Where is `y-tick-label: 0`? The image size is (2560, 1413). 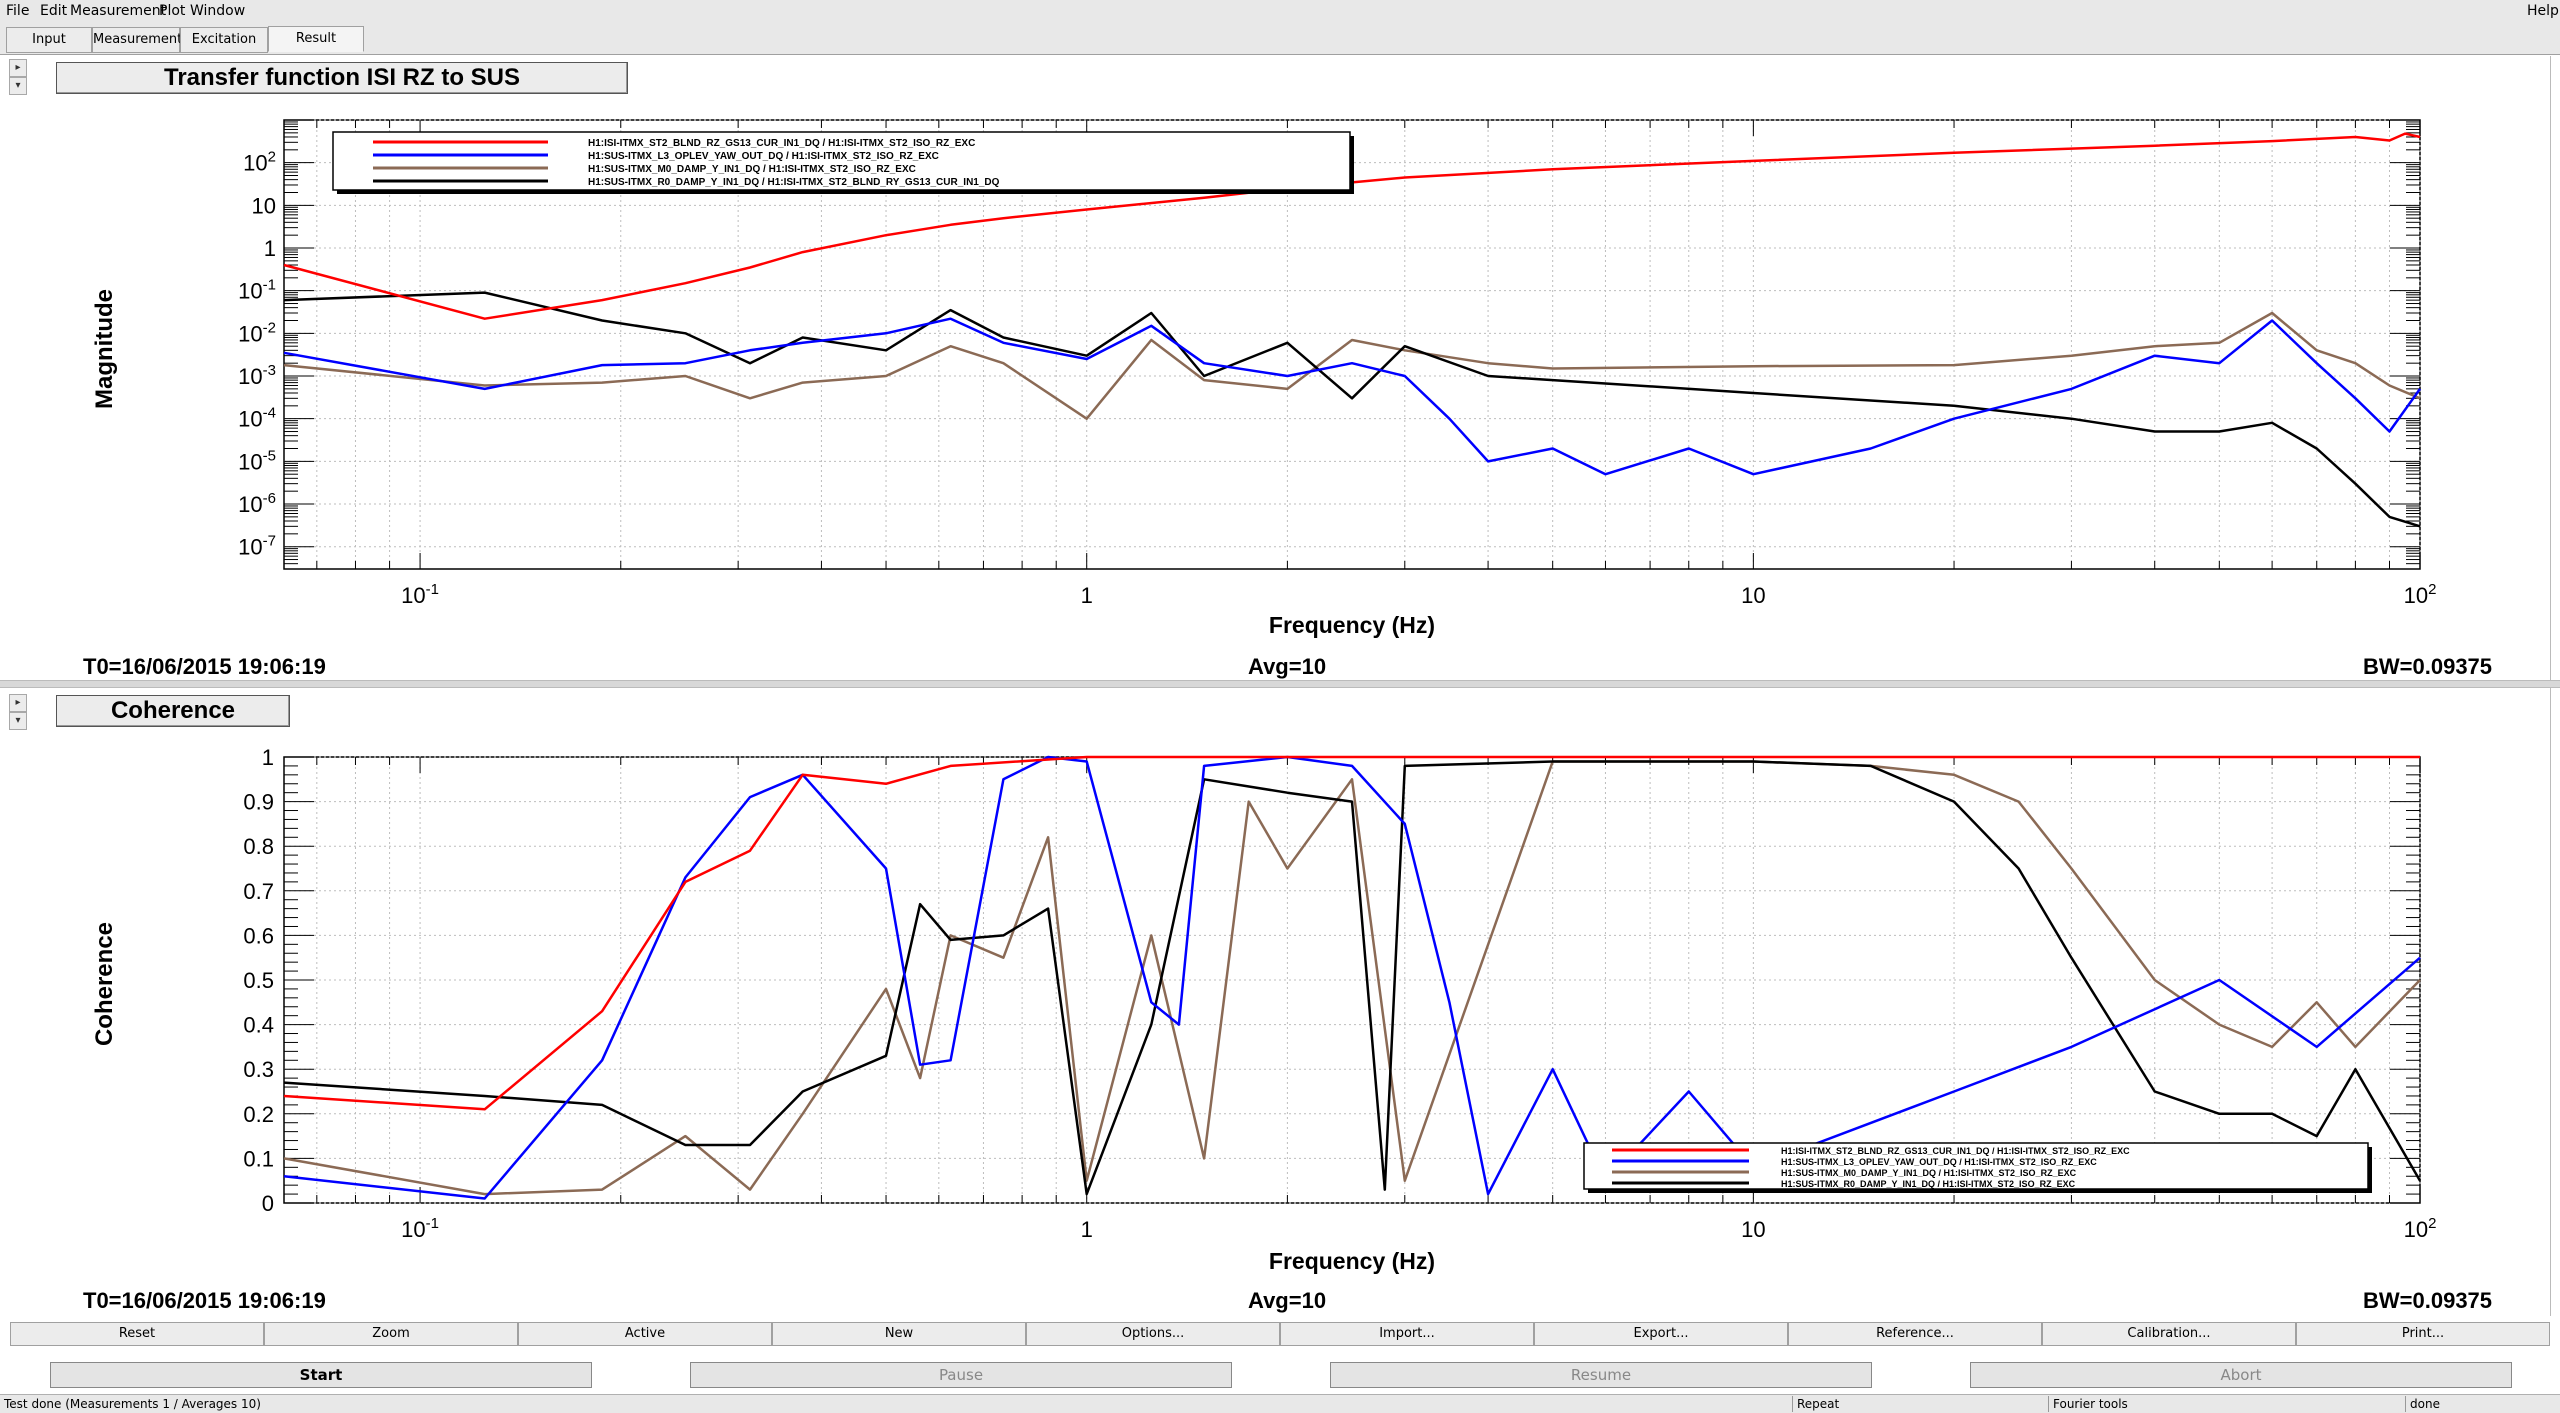 y-tick-label: 0 is located at coordinates (268, 1203).